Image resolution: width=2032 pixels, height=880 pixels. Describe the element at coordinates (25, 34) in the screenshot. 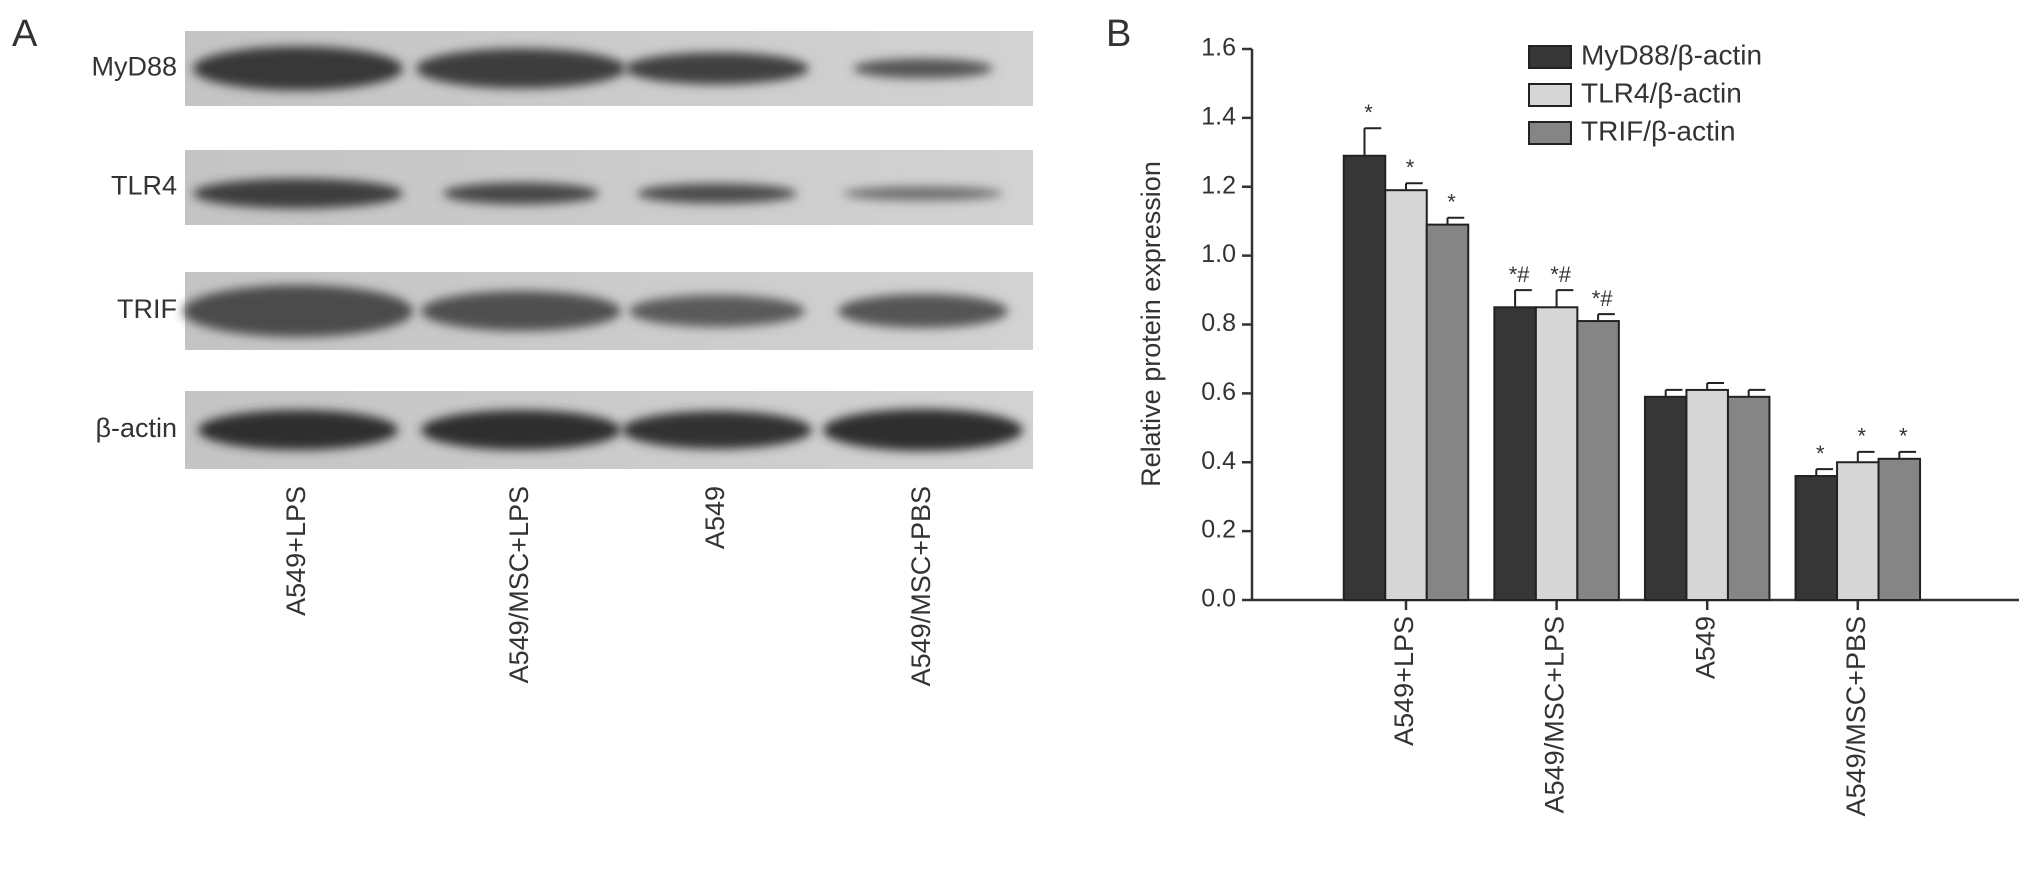

I see `panel-label: A` at that location.